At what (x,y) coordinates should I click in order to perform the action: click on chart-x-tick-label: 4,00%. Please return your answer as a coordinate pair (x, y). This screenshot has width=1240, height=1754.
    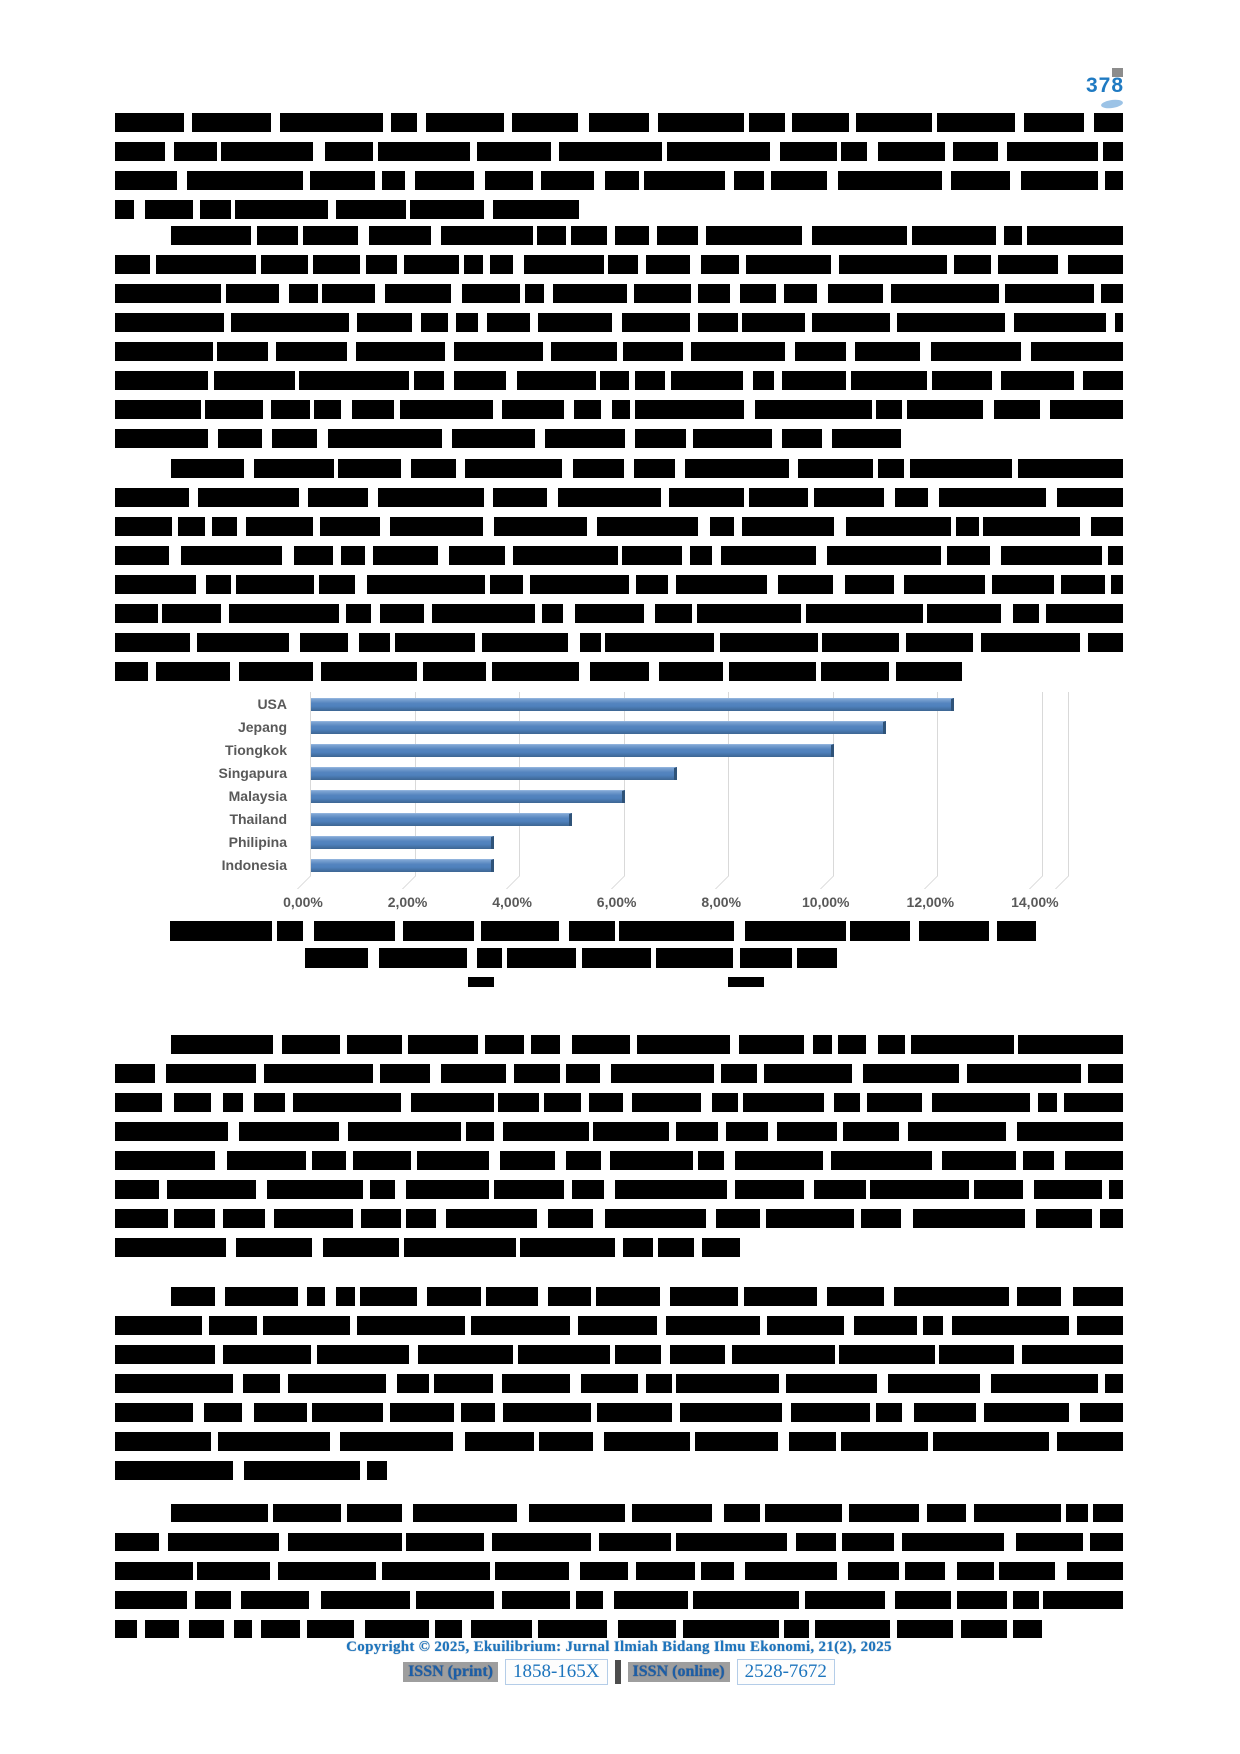
    Looking at the image, I should click on (512, 902).